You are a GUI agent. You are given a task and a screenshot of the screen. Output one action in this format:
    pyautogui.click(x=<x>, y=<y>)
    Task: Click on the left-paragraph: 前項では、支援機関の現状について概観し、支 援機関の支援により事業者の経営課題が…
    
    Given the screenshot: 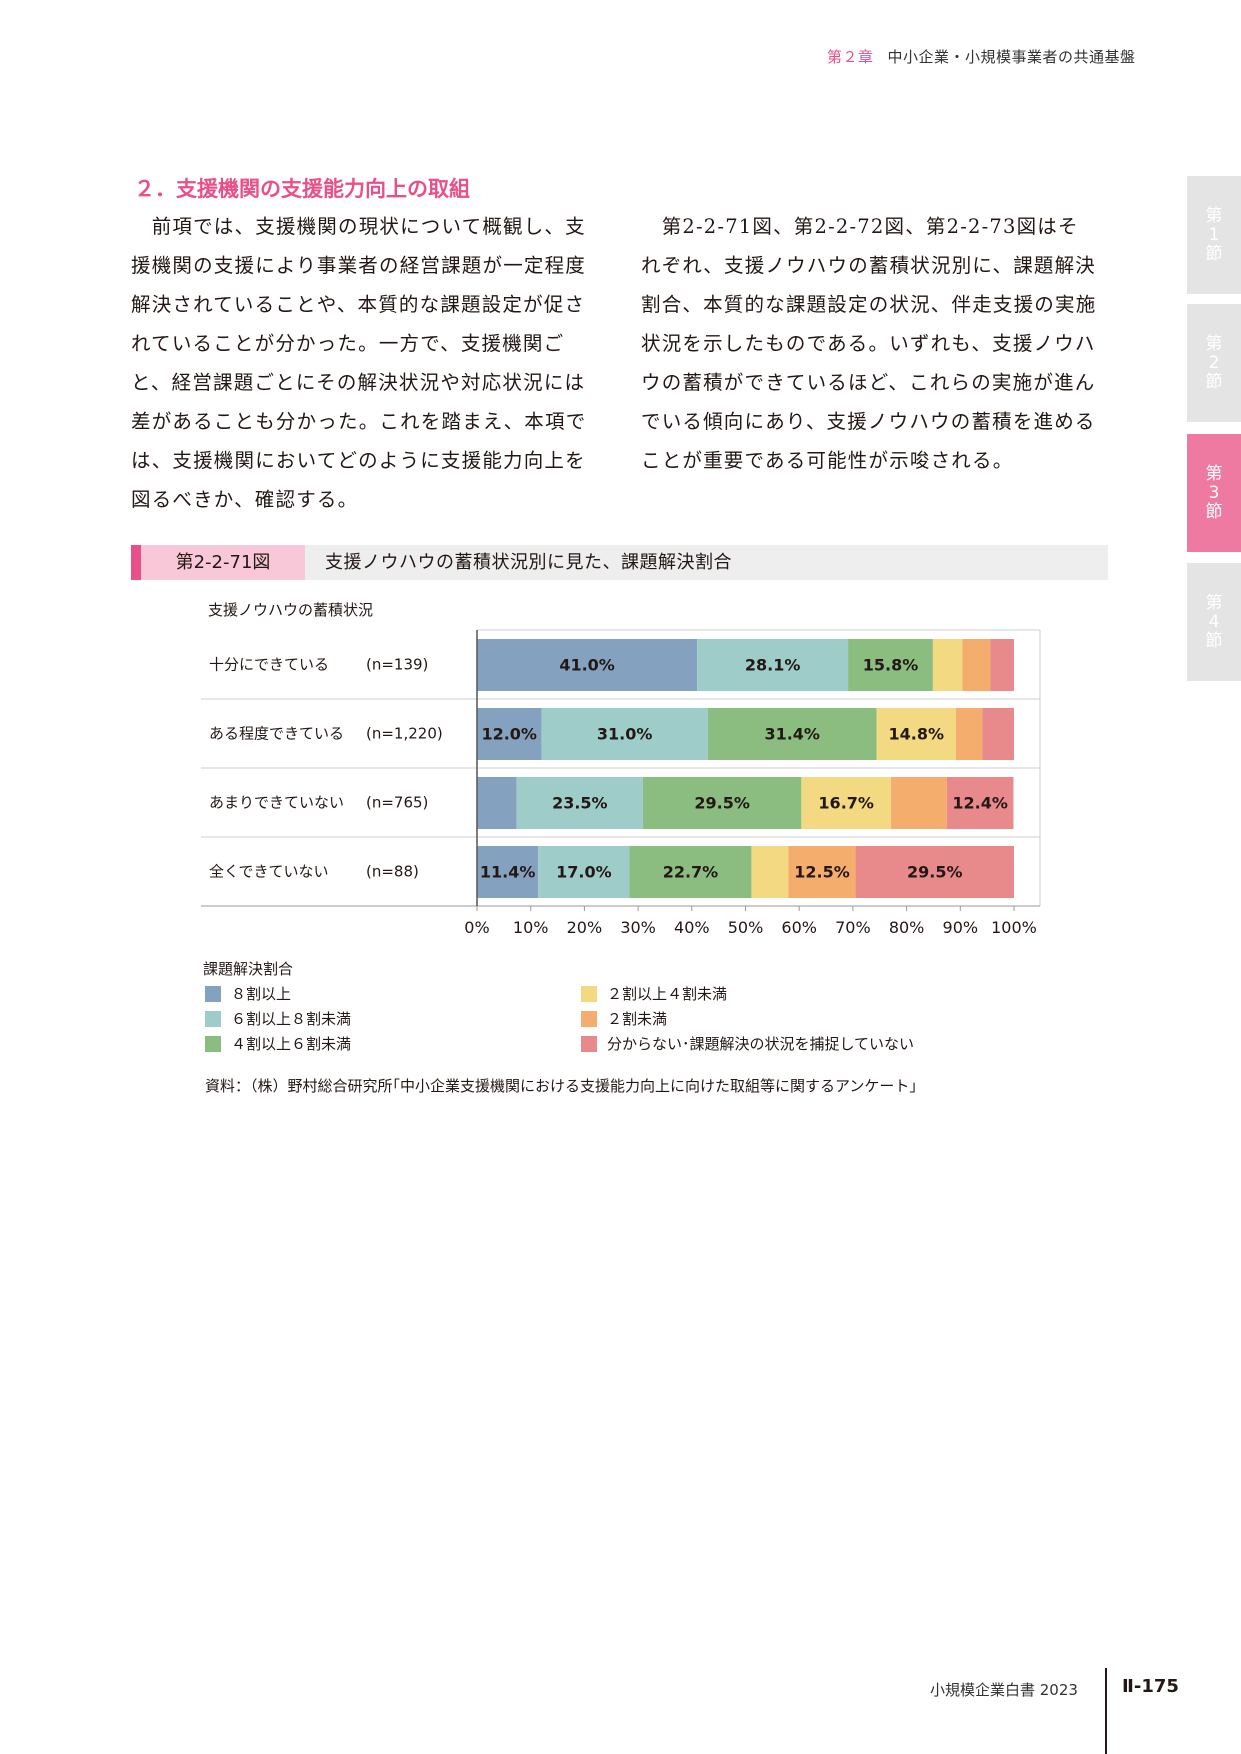 What is the action you would take?
    pyautogui.click(x=358, y=363)
    